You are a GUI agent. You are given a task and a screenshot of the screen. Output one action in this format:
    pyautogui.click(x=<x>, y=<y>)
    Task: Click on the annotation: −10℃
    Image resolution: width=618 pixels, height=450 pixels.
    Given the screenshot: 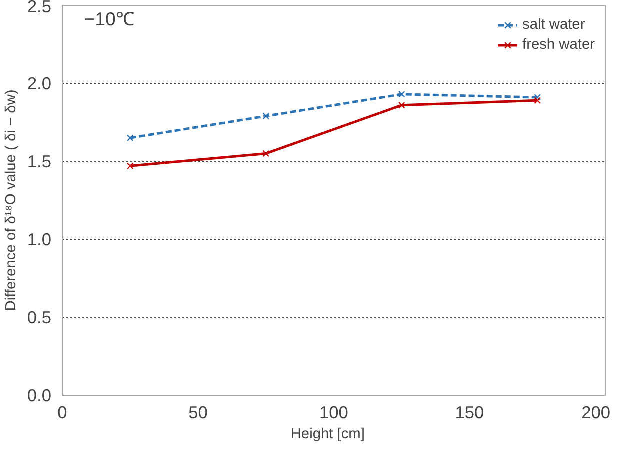 What is the action you would take?
    pyautogui.click(x=109, y=19)
    